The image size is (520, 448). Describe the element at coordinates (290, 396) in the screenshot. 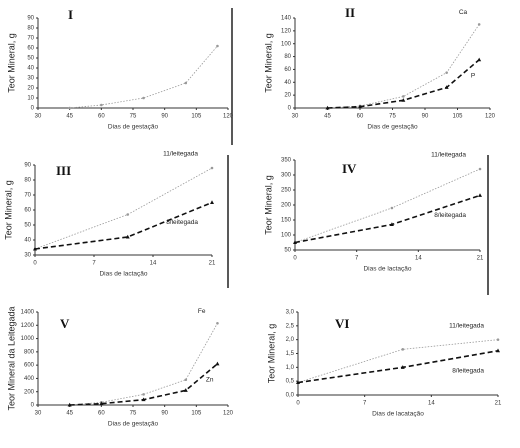

I see `y-tick-label: 0,0` at that location.